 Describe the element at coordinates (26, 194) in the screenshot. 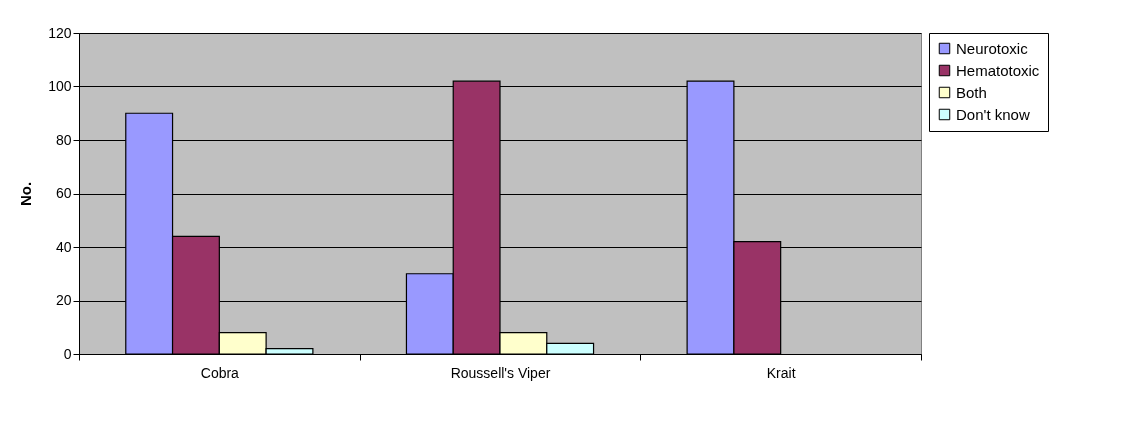

I see `y-axis-title: No.` at that location.